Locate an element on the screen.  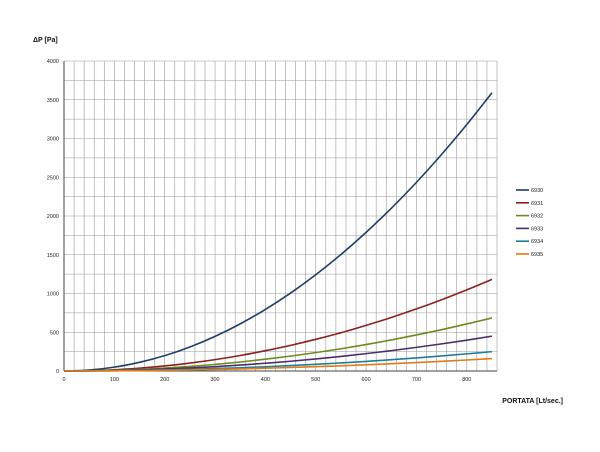
x-axis-title: PORTATA [Lt/sec.] is located at coordinates (532, 401).